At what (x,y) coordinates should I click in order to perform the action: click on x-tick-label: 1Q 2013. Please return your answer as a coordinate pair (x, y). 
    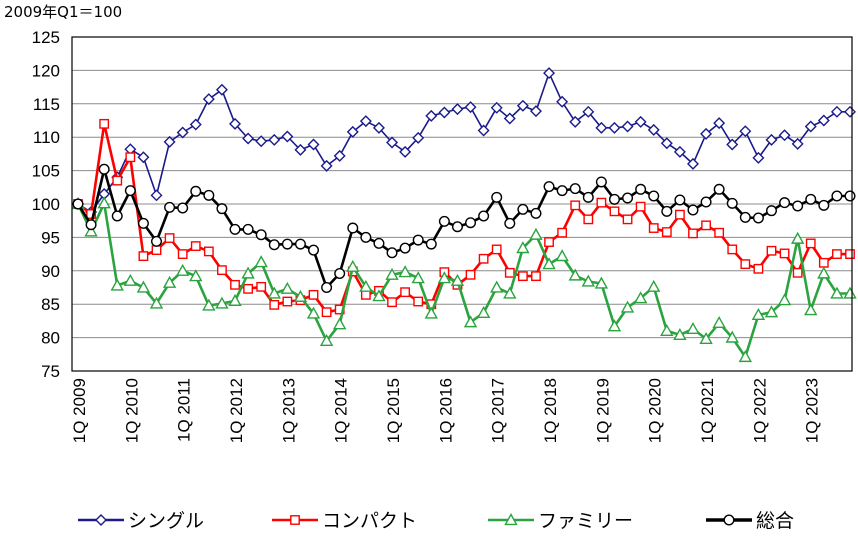
    Looking at the image, I should click on (288, 410).